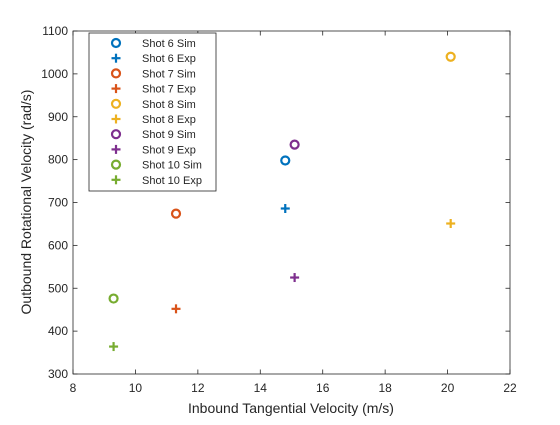  Describe the element at coordinates (58, 245) in the screenshot. I see `y-tick-label: 600` at that location.